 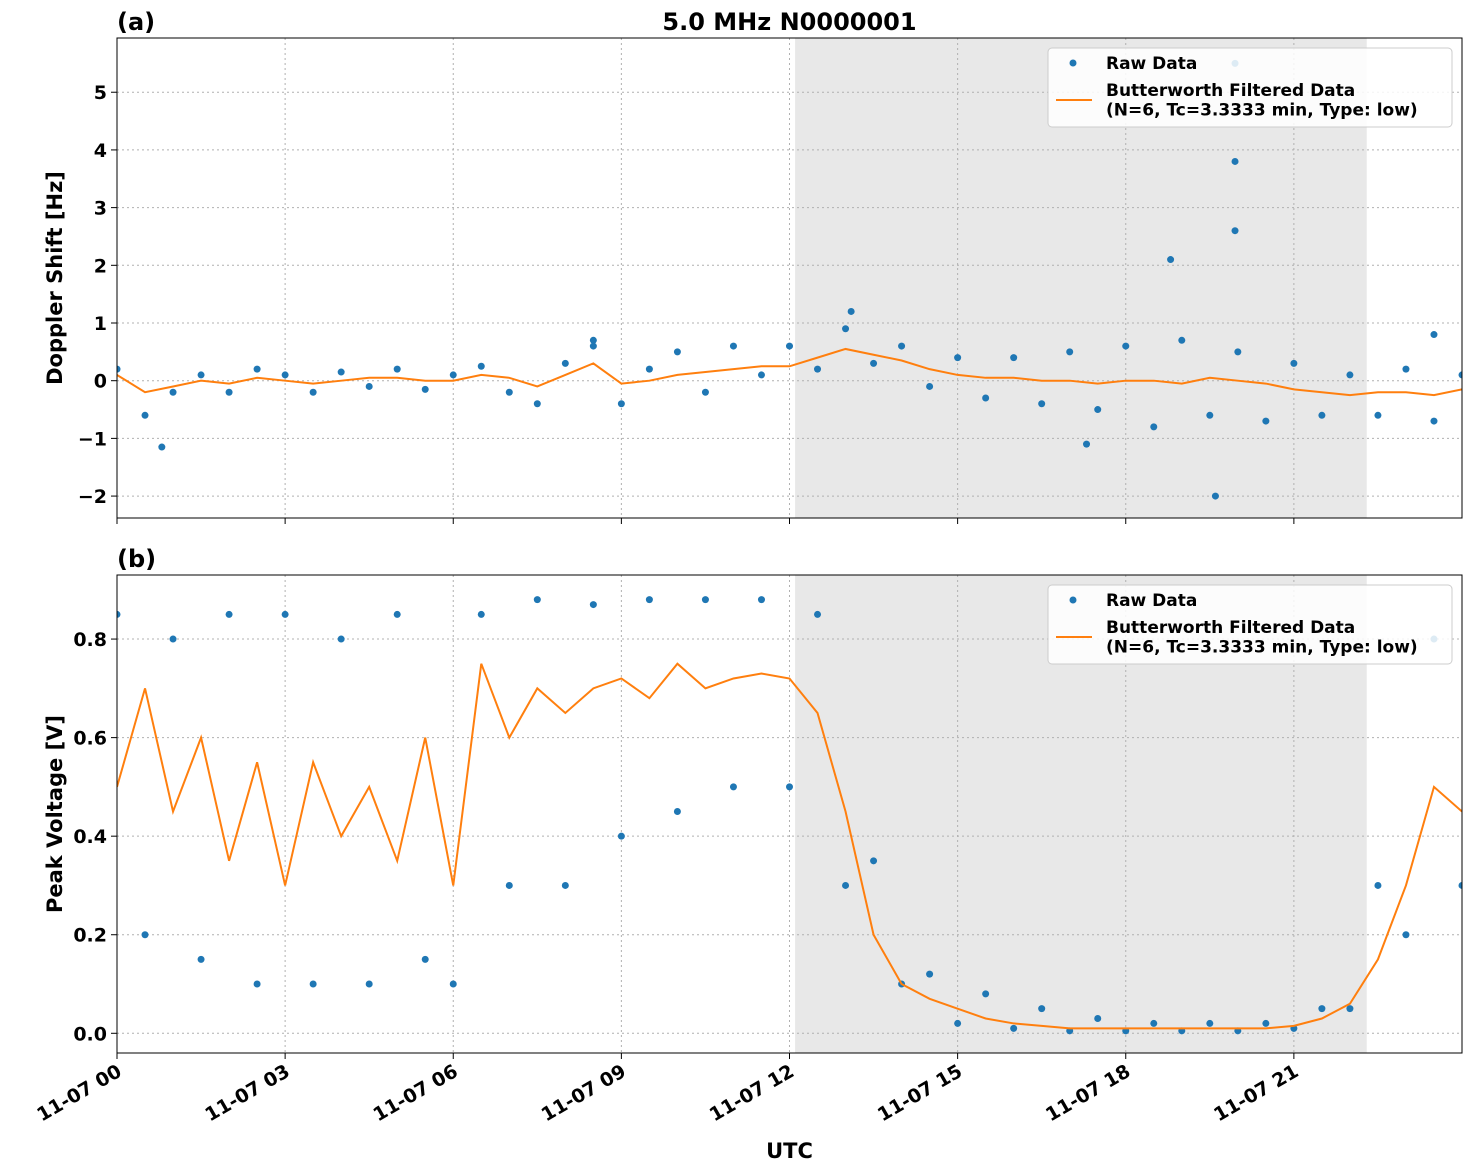 I want to click on y-tick-label: 0.8, so click(x=90, y=640).